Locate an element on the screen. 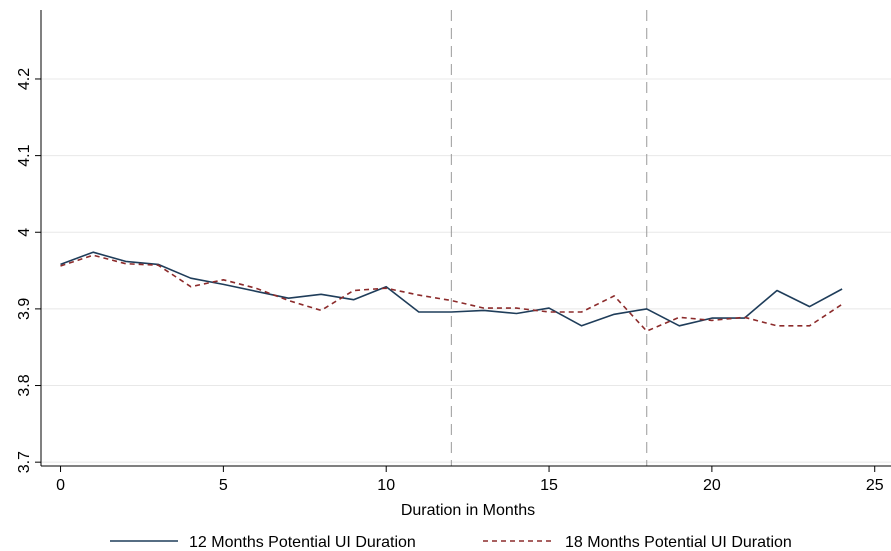 The width and height of the screenshot is (891, 551). y-tick-label: 3.9 is located at coordinates (24, 309).